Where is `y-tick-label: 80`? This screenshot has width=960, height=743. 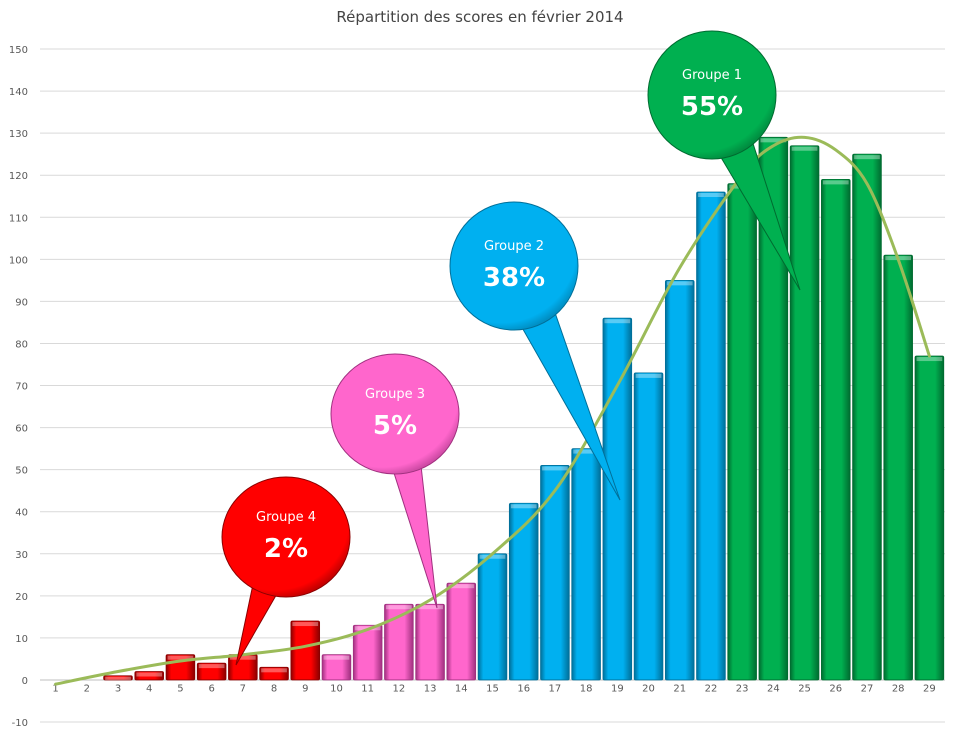 y-tick-label: 80 is located at coordinates (21, 344).